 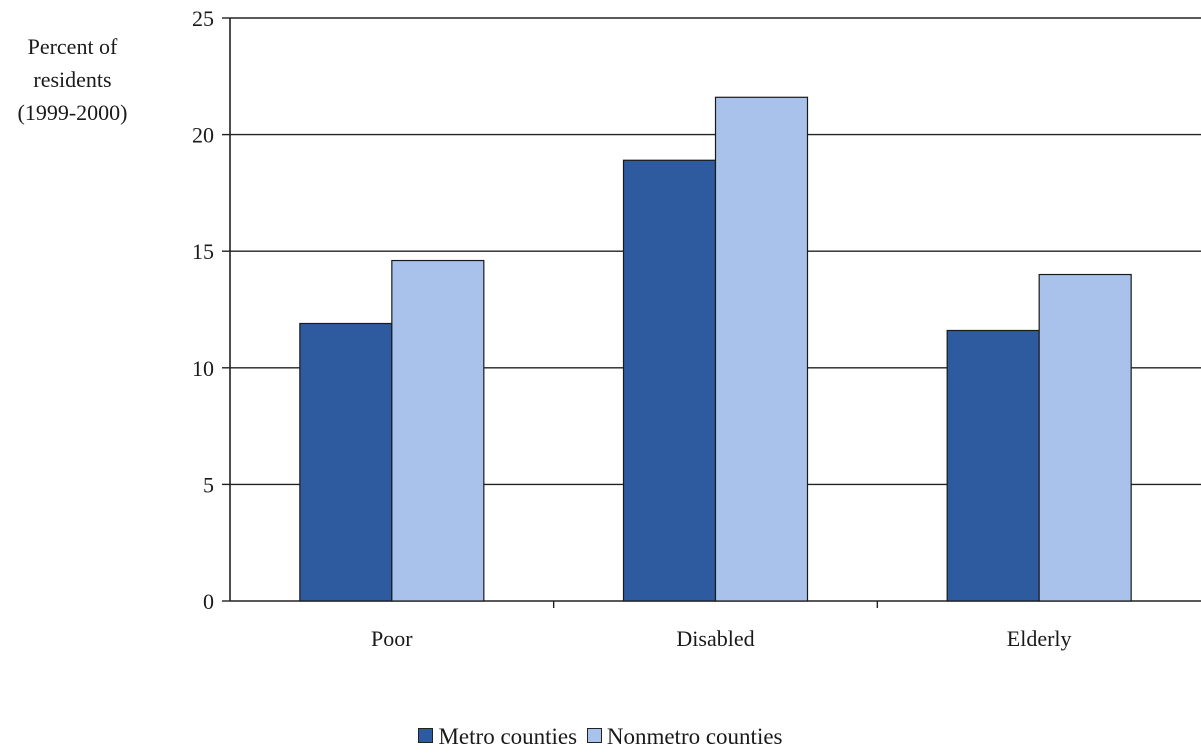 I want to click on legend-item-nonmetro: Nonmetro counties, so click(x=684, y=737).